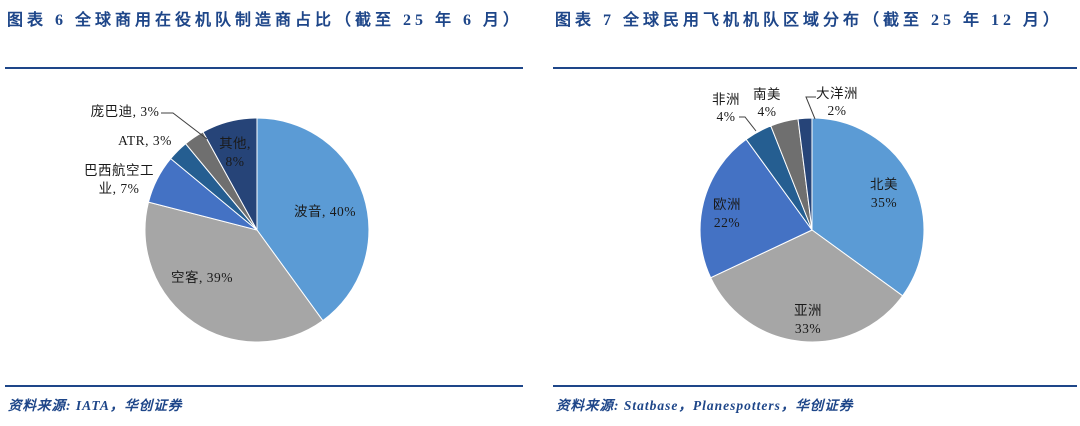 The width and height of the screenshot is (1080, 426). What do you see at coordinates (837, 102) in the screenshot?
I see `slice-label-5: 大洋洲 2%` at bounding box center [837, 102].